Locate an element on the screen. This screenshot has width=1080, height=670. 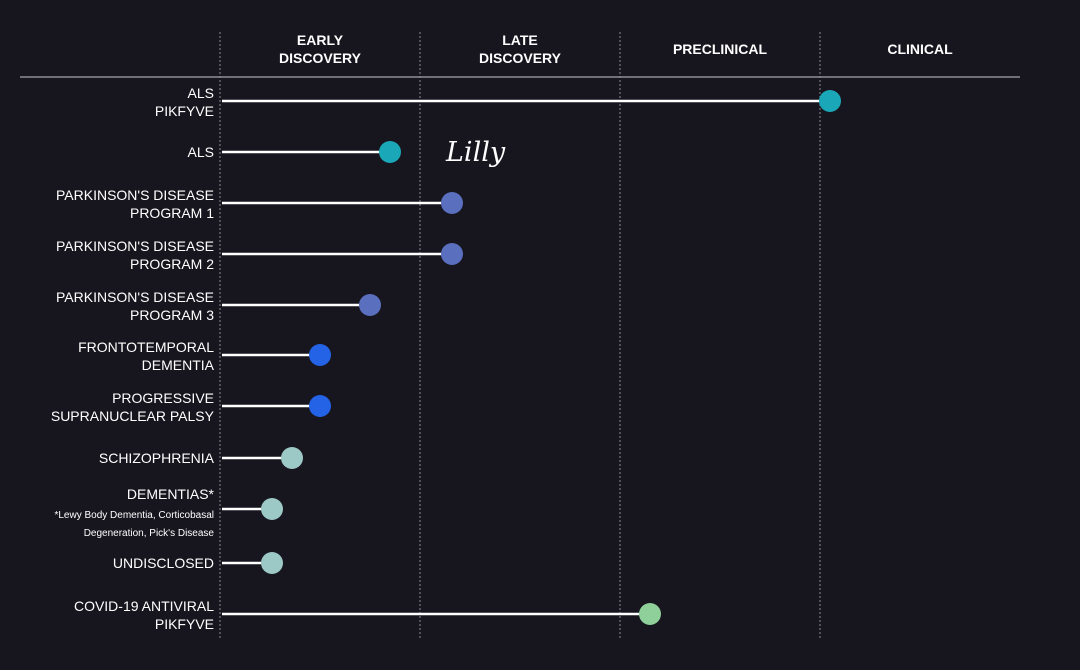
program-label: COVID-19 ANTIVIRAL is located at coordinates (144, 606).